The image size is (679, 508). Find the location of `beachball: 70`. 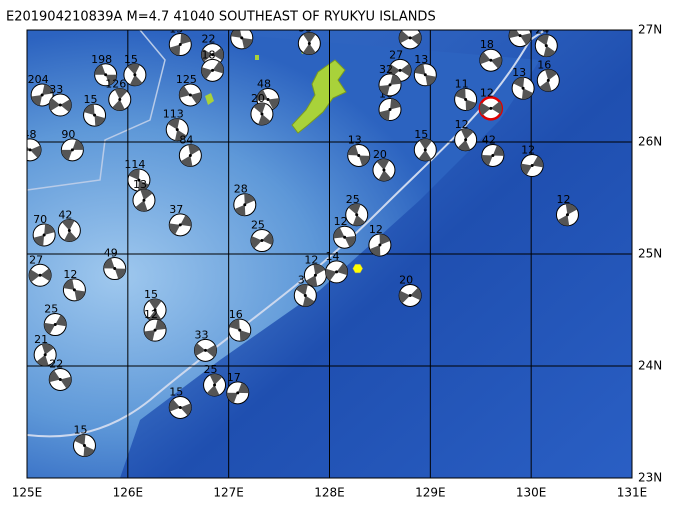

beachball: 70 is located at coordinates (44, 230).